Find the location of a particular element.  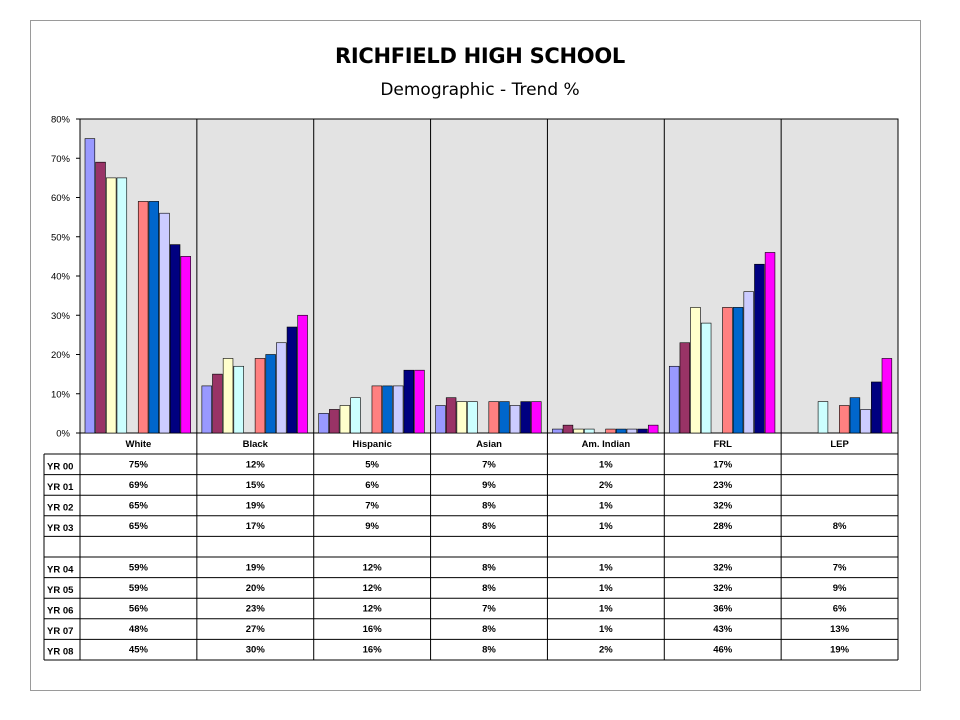

data-label: 32% is located at coordinates (723, 588).